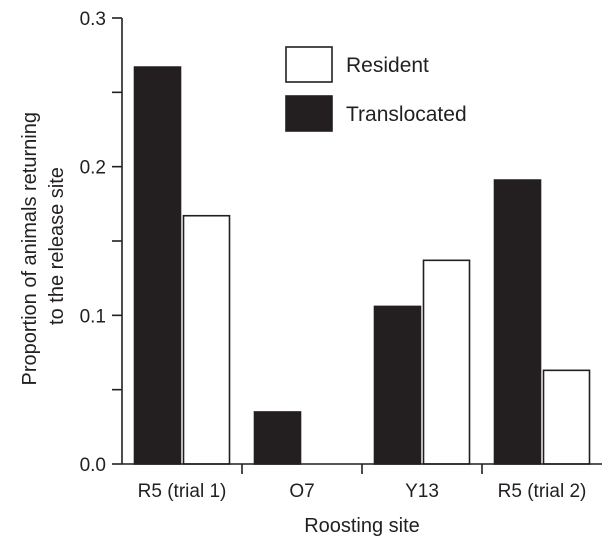 The image size is (606, 542). Describe the element at coordinates (422, 491) in the screenshot. I see `x-tick-label-2: Y13` at that location.